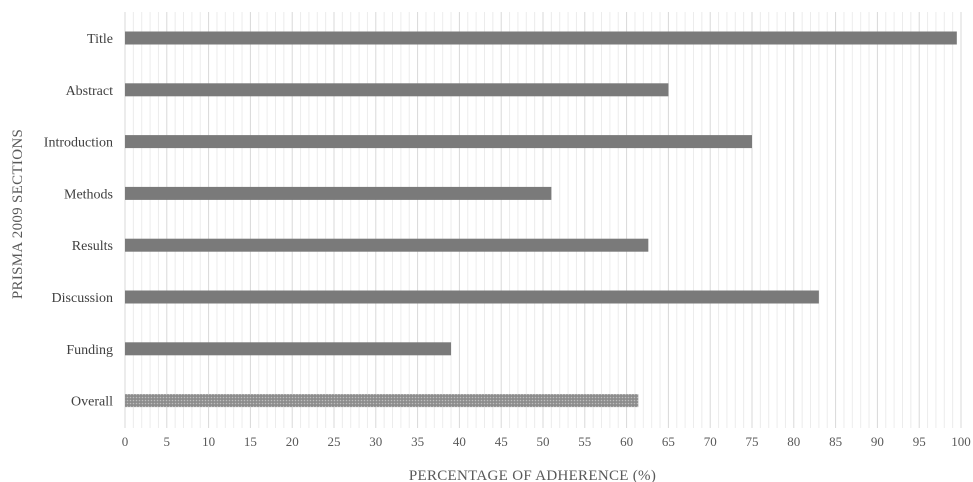  What do you see at coordinates (92, 246) in the screenshot?
I see `category-label-results: Results` at bounding box center [92, 246].